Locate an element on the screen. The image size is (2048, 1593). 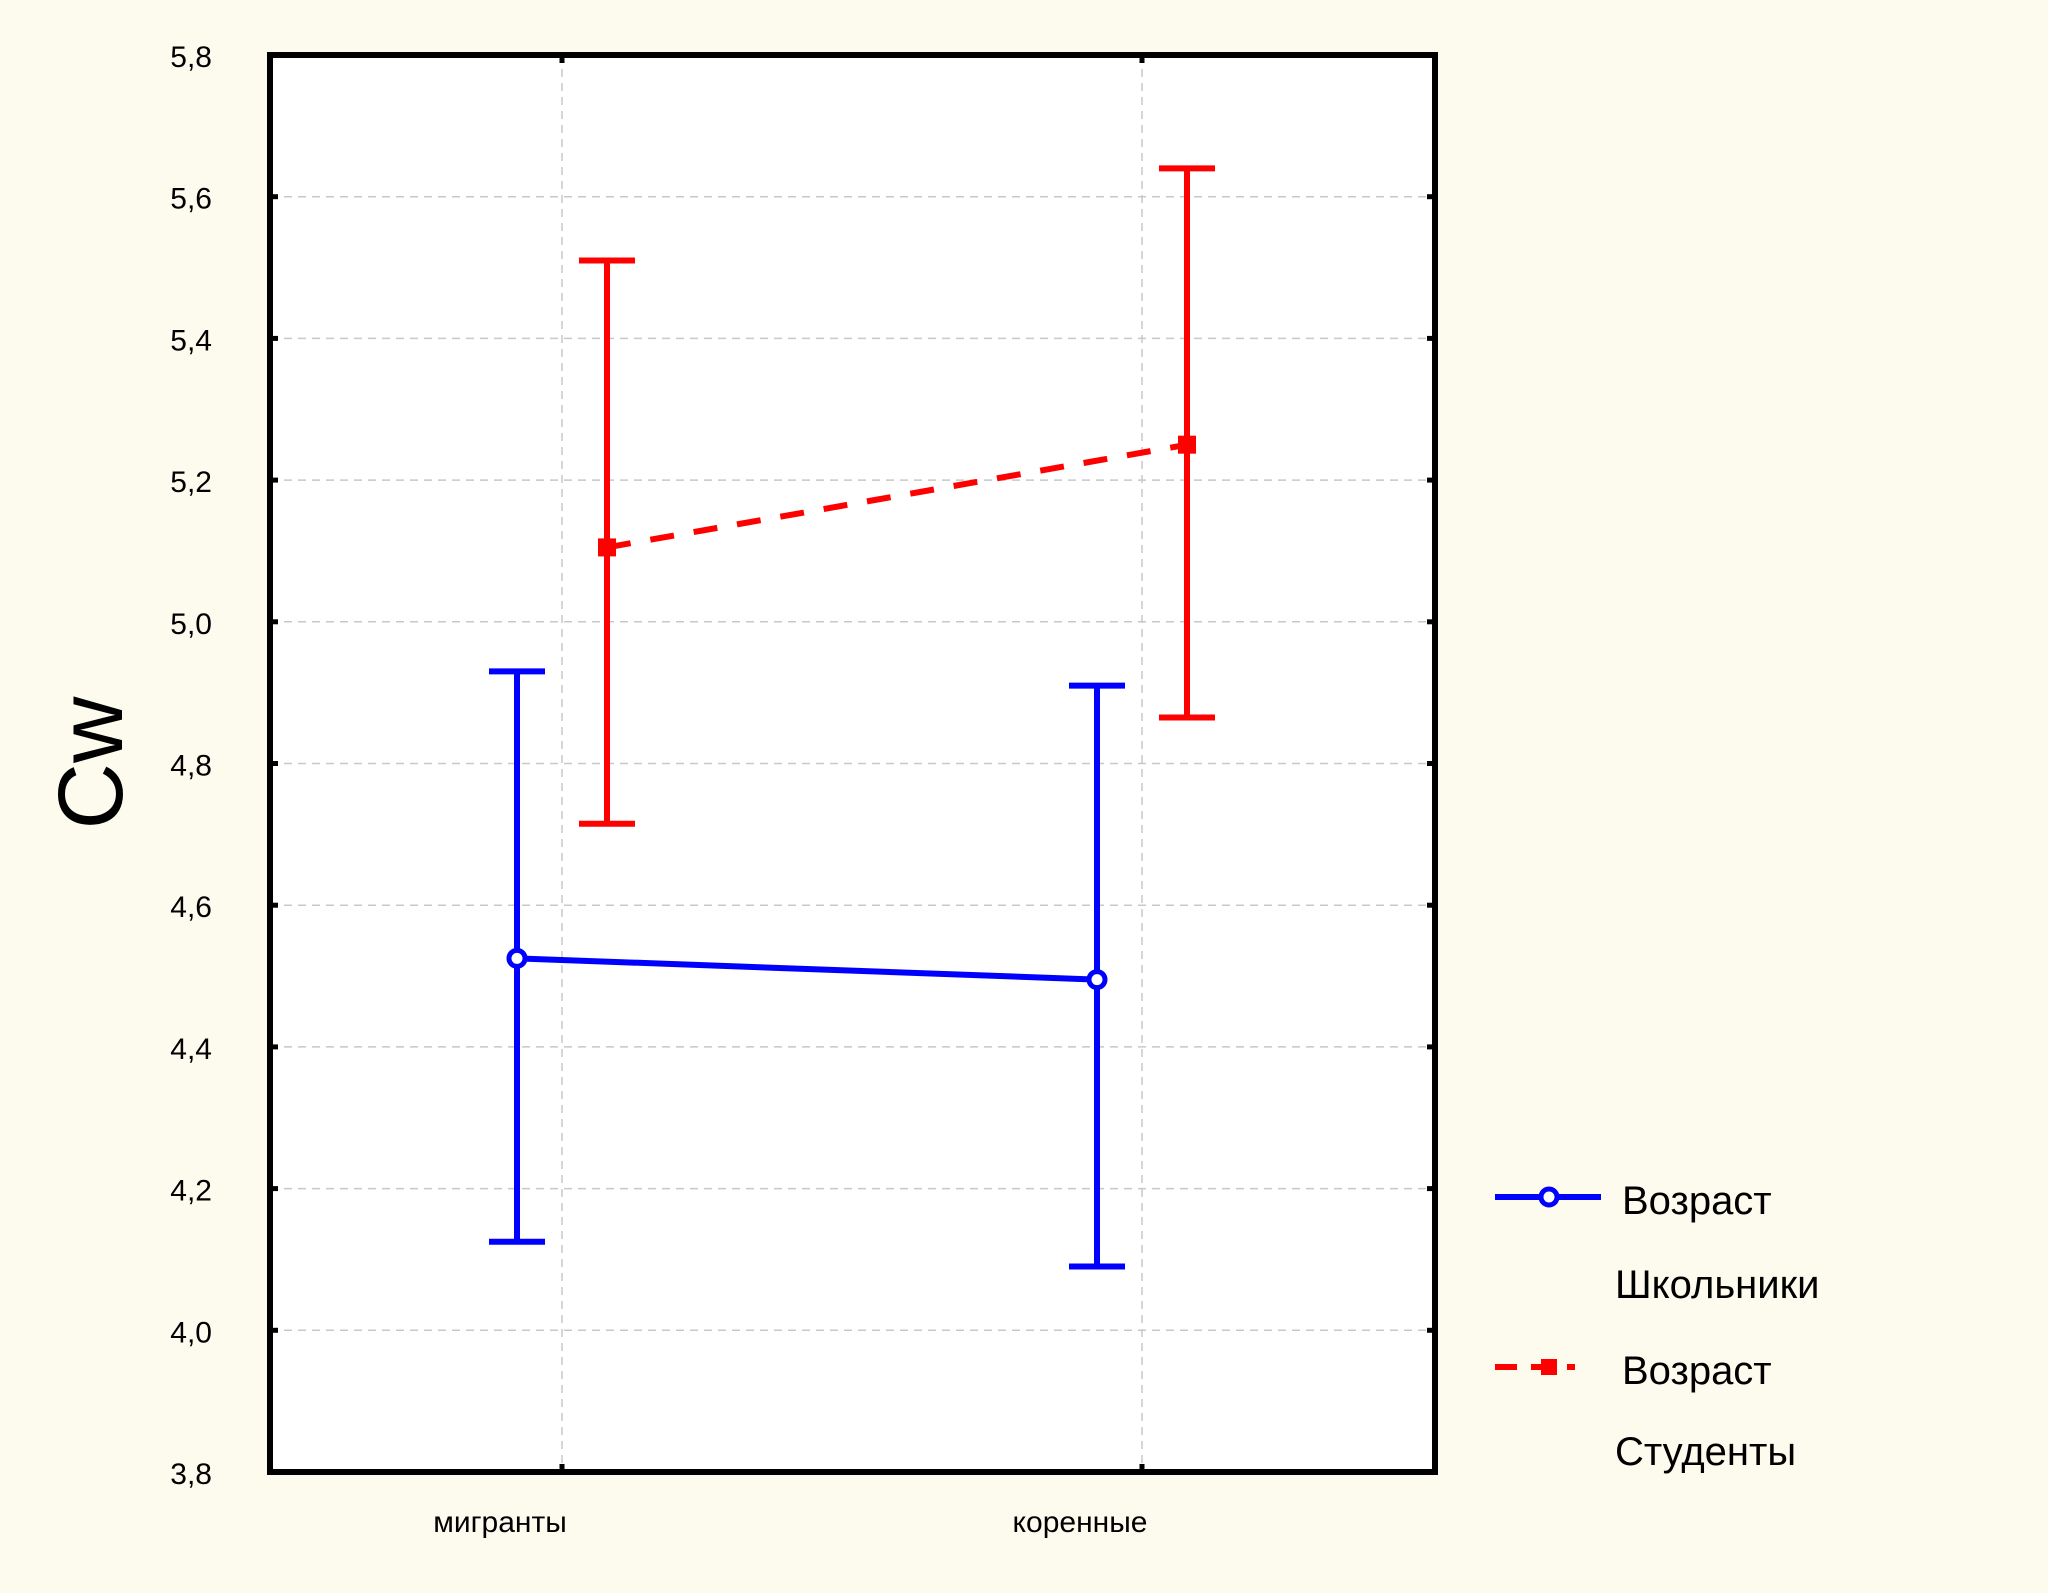
y-tick-label: 4,4 is located at coordinates (191, 1049).